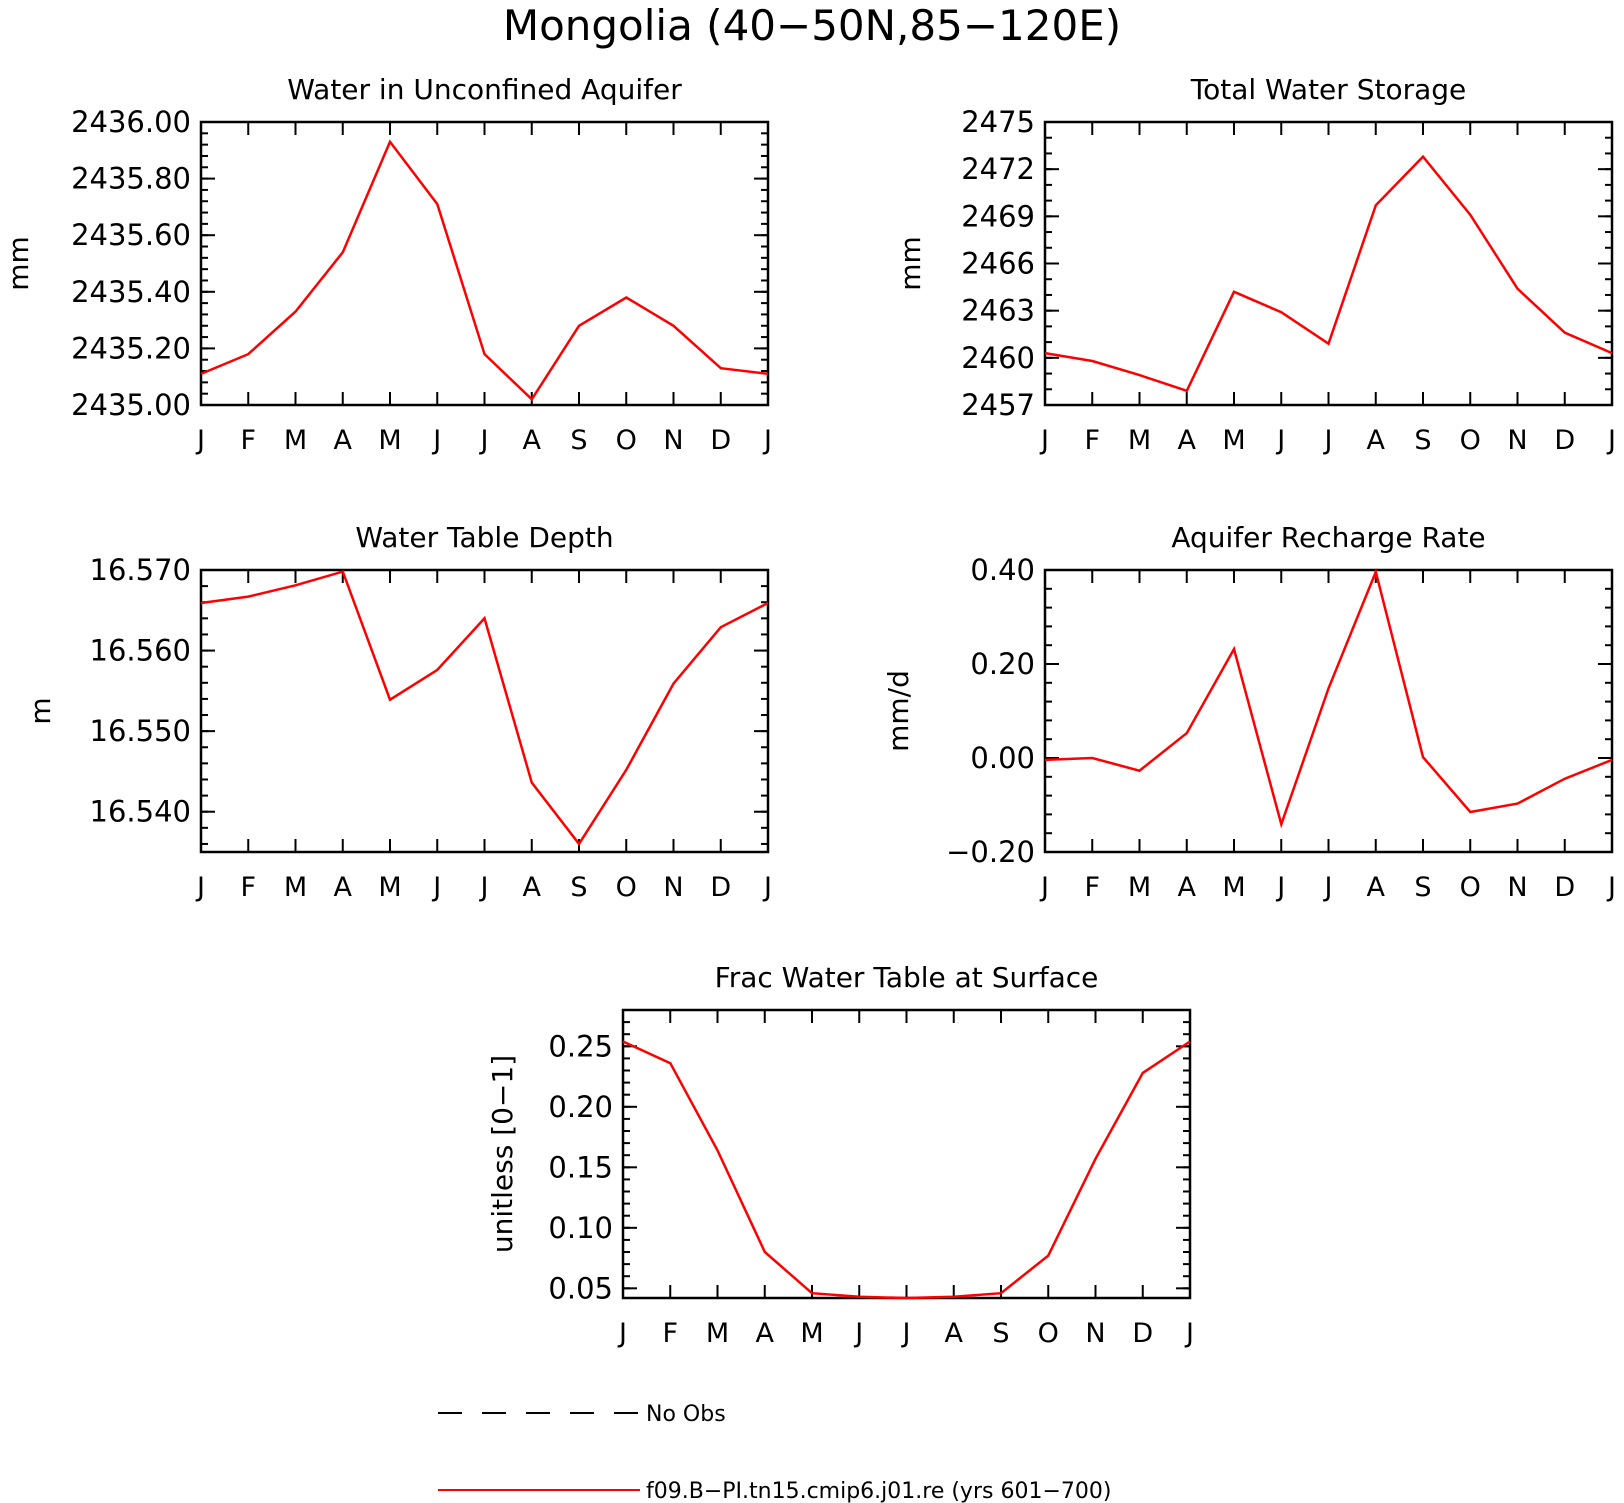  Describe the element at coordinates (140, 651) in the screenshot. I see `y-tick-label: 16.560` at that location.